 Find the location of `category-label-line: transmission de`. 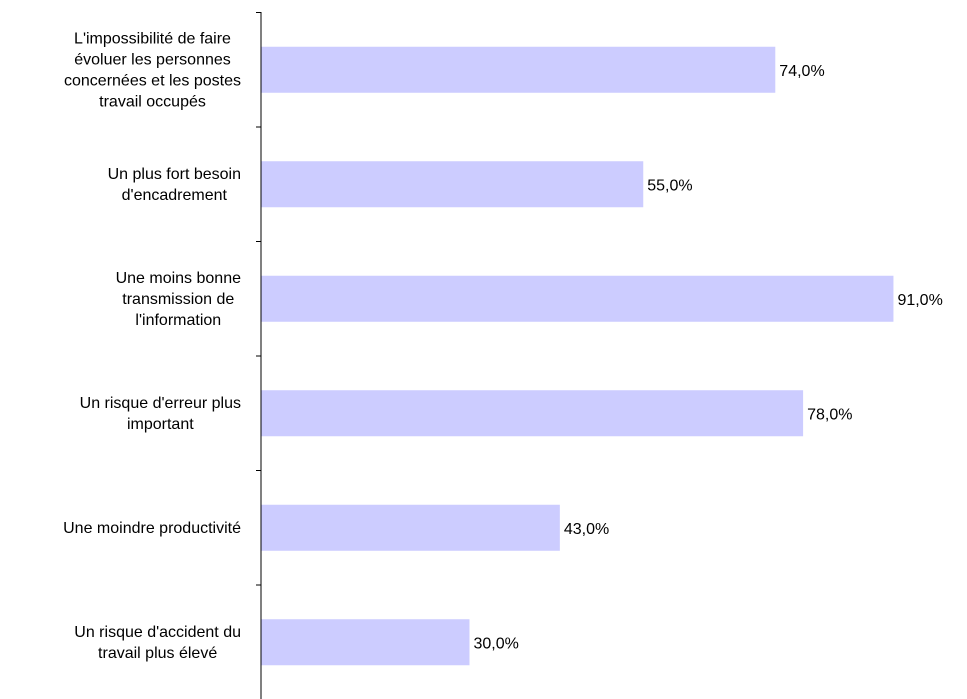

category-label-line: transmission de is located at coordinates (178, 299).